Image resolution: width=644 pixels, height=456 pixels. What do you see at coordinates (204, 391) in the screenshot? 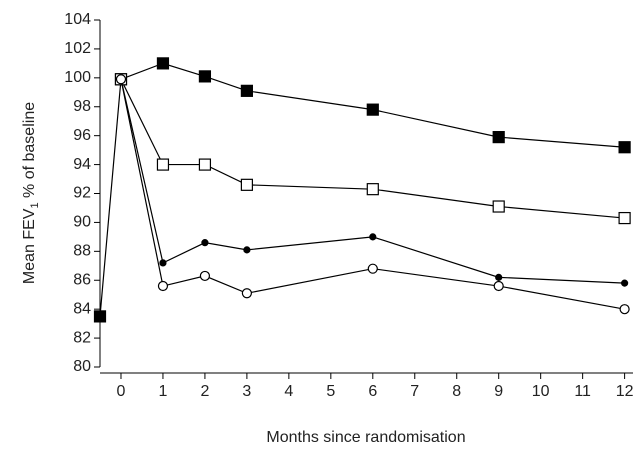
I see `x-tick-label: 2` at bounding box center [204, 391].